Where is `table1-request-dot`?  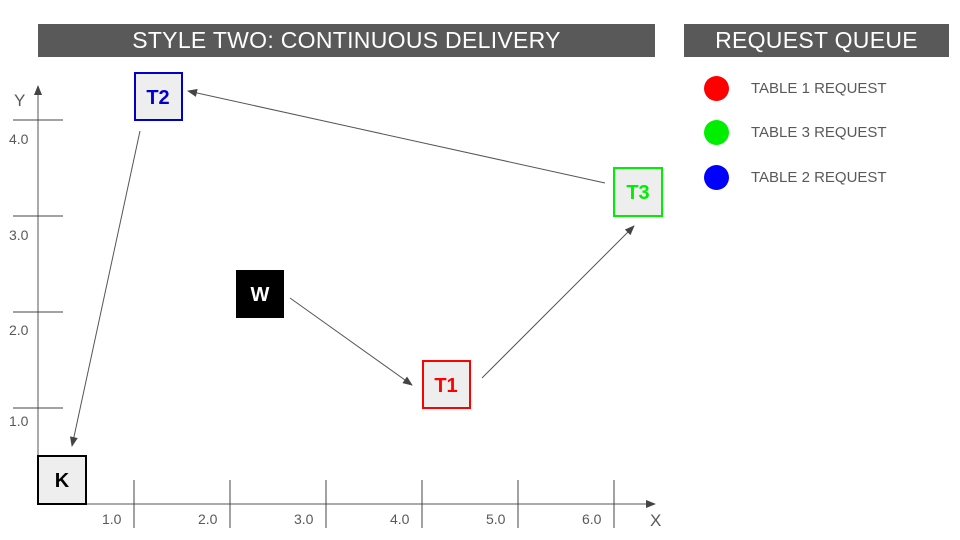
table1-request-dot is located at coordinates (716, 88).